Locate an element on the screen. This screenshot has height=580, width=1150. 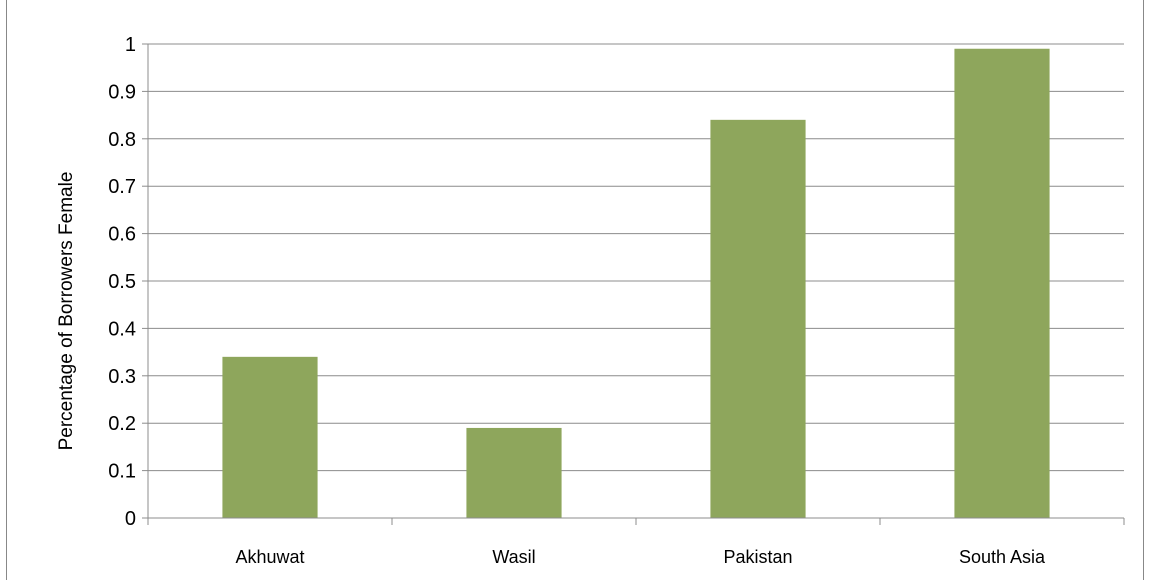
y-tick-label: 0.5 is located at coordinates (122, 282).